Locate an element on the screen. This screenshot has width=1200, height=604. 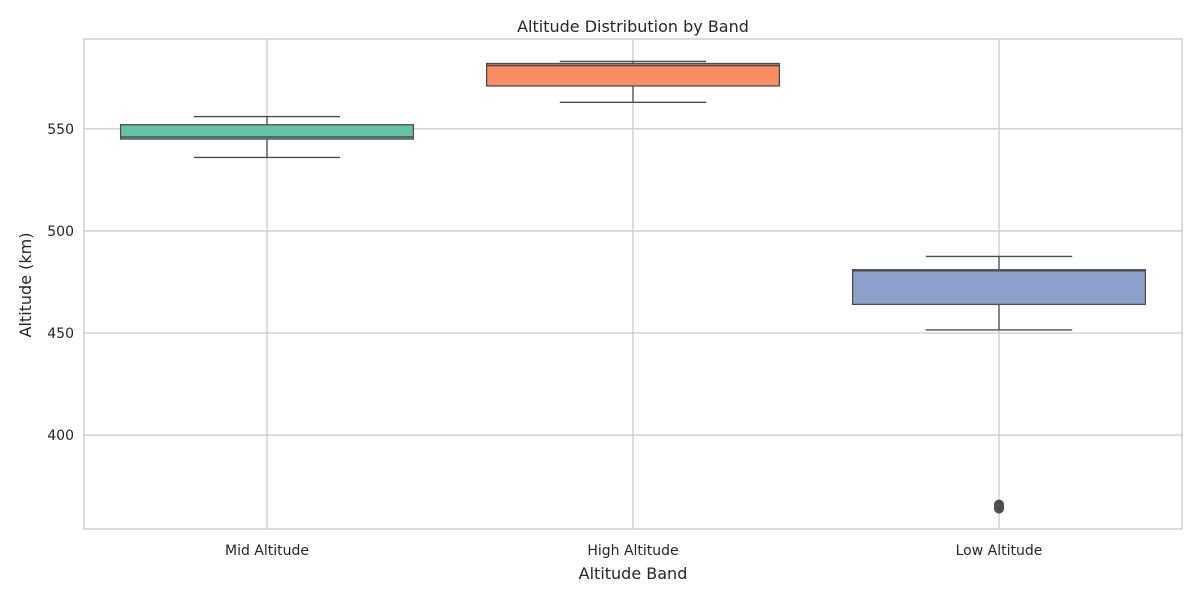
y-tick-label: 550 is located at coordinates (60, 130).